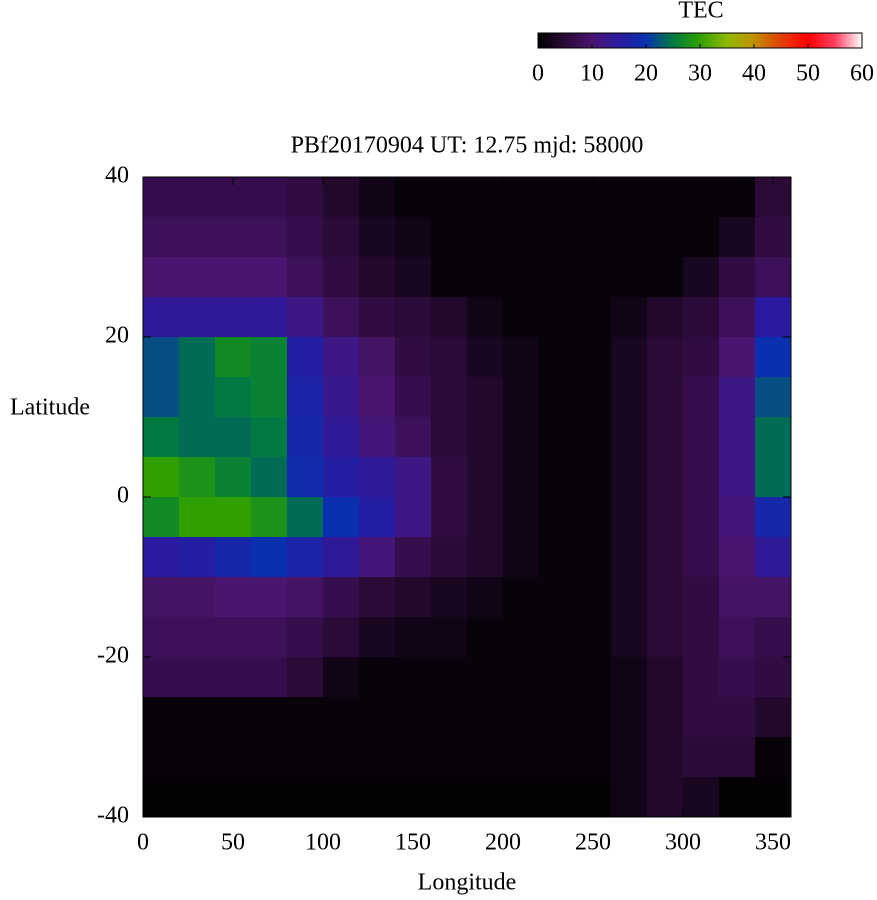 This screenshot has width=877, height=900. I want to click on y-tick-label: -40, so click(113, 816).